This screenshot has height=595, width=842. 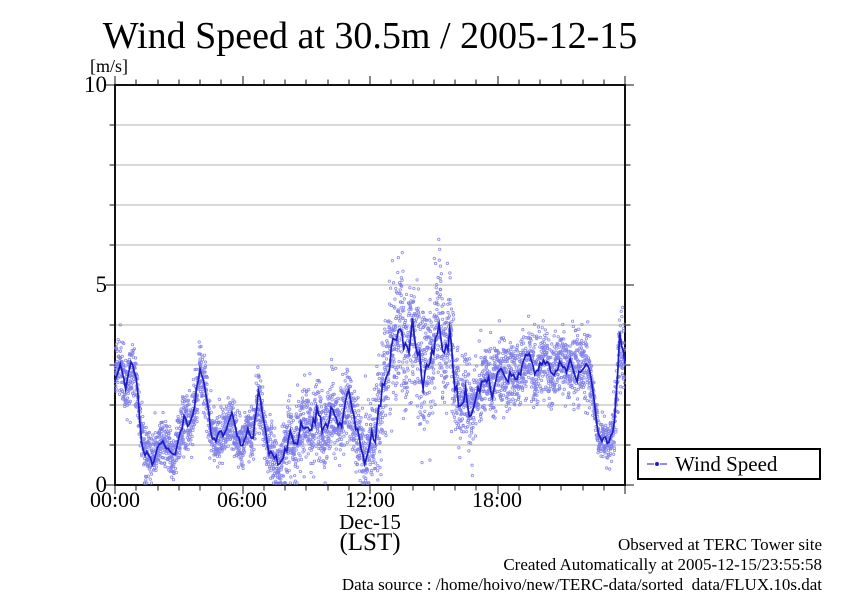 I want to click on y-axis-unit-label: [m/s], so click(x=109, y=66).